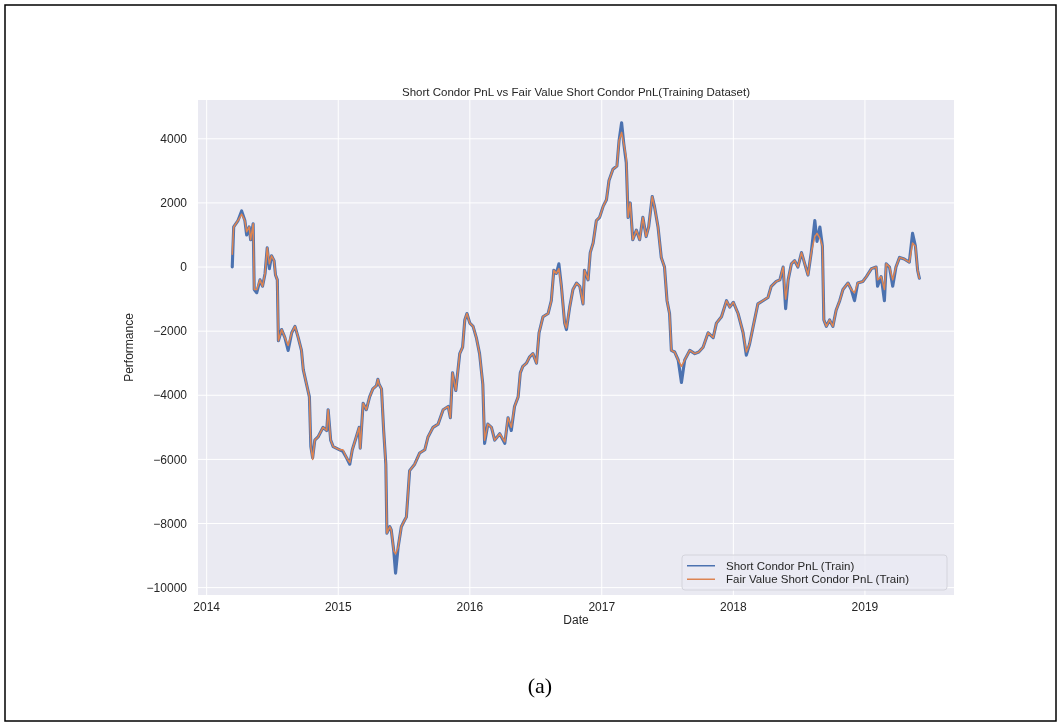 The height and width of the screenshot is (726, 1061). Describe the element at coordinates (602, 607) in the screenshot. I see `x-tick-label: 2017` at that location.